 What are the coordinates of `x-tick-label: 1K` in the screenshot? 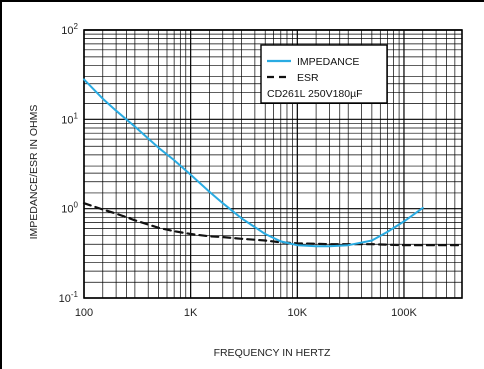 It's located at (191, 313).